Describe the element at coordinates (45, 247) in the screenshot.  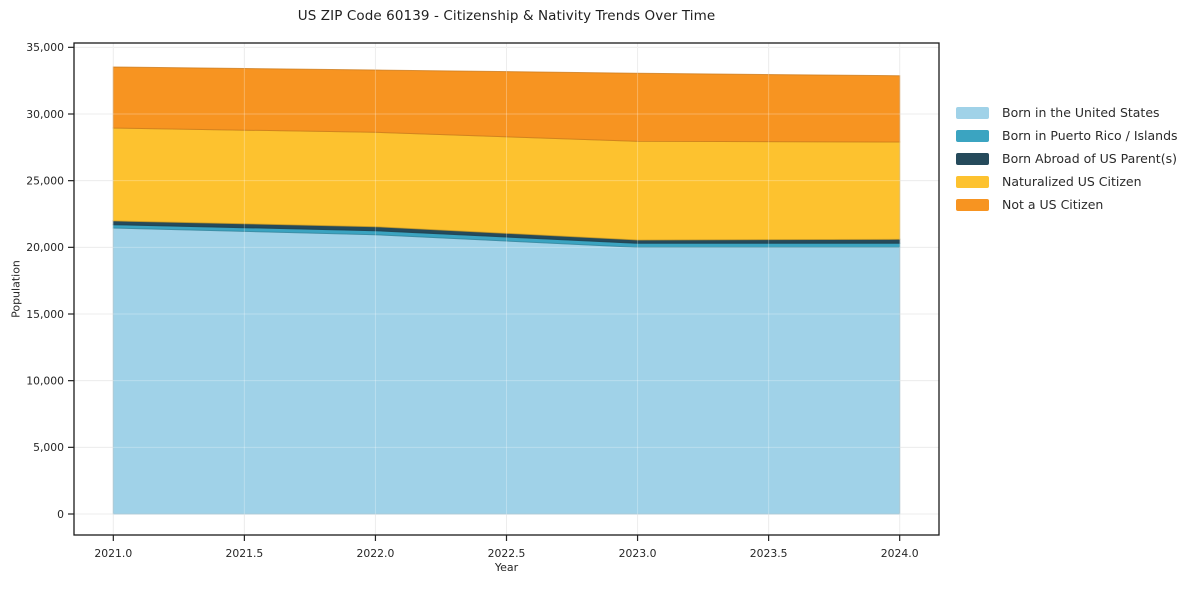
I see `y-tick-label: 20,000` at that location.